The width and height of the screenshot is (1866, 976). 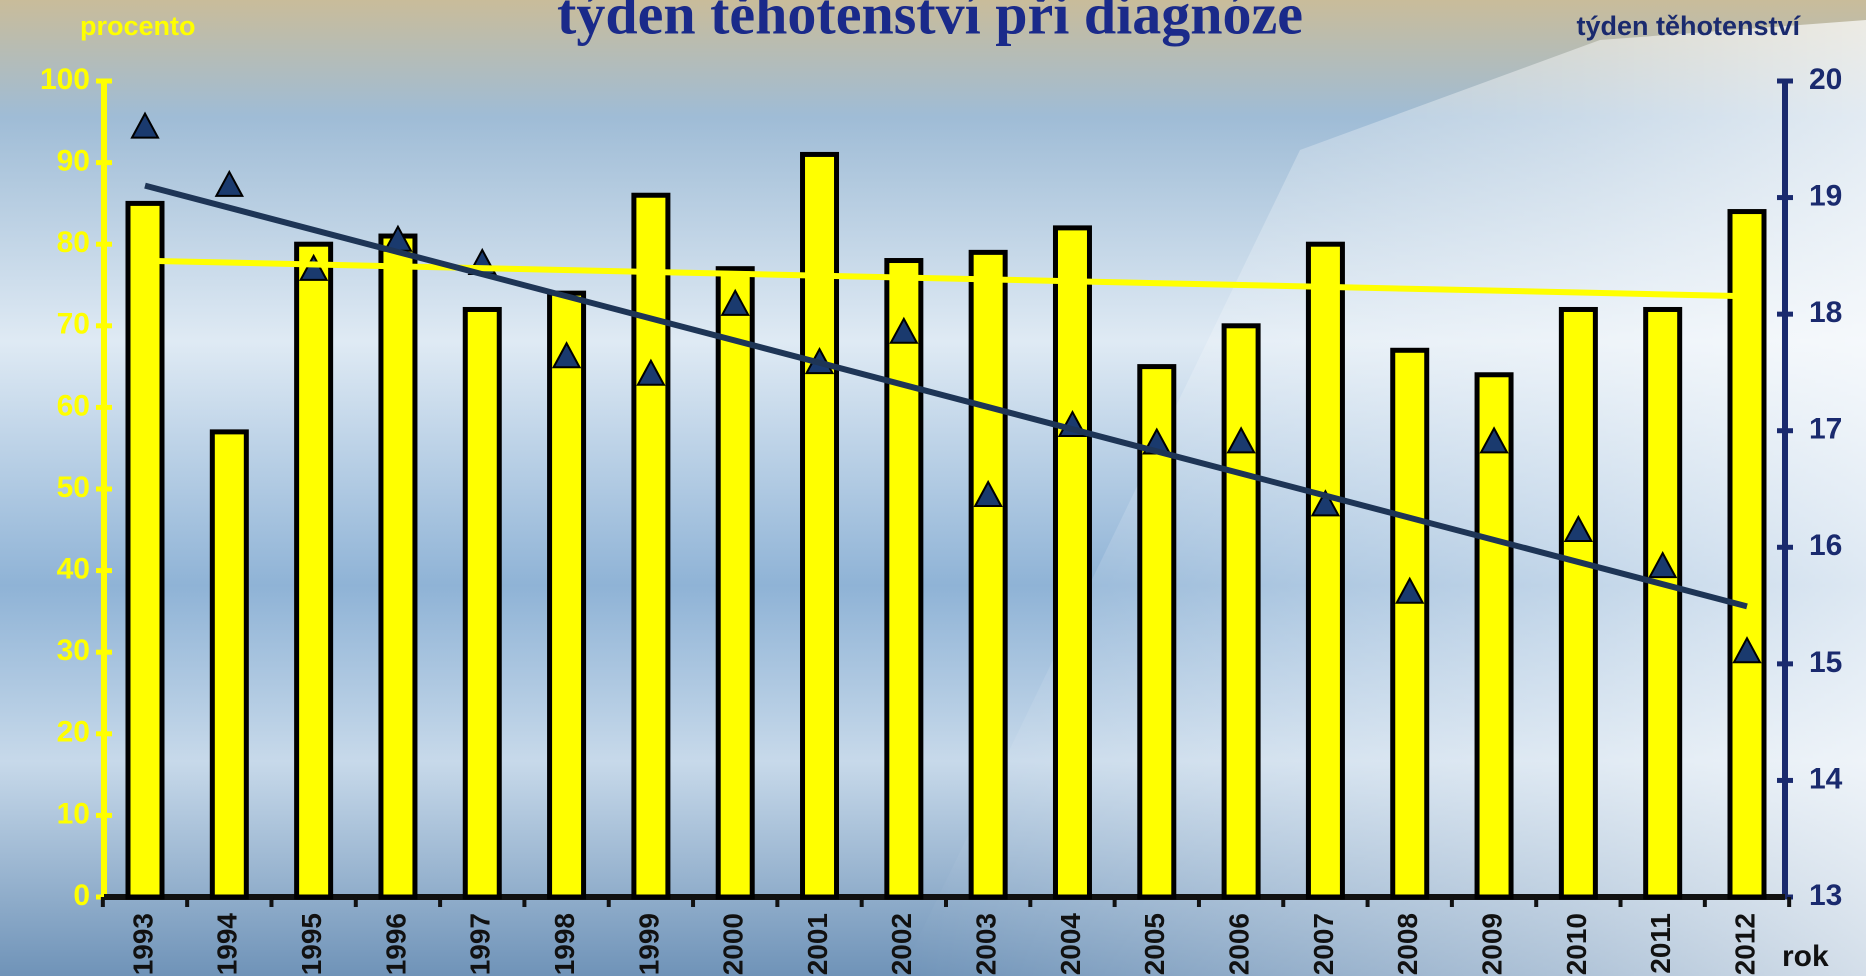 I want to click on x-tick-label: 2012, so click(x=1744, y=944).